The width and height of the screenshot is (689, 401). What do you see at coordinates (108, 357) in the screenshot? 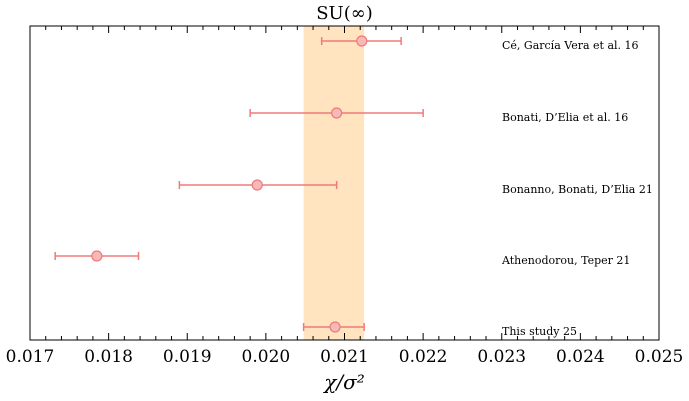
I see `x-tick-label: 0.018` at bounding box center [108, 357].